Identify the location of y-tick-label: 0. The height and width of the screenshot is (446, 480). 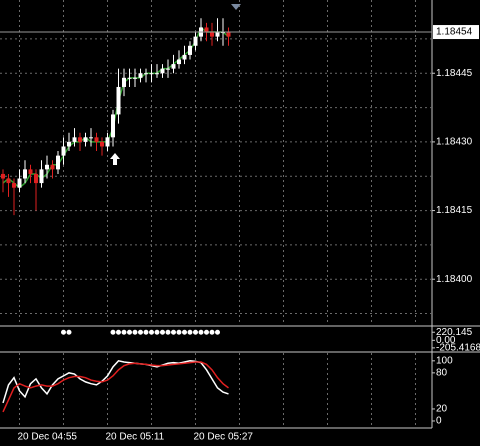
(439, 421).